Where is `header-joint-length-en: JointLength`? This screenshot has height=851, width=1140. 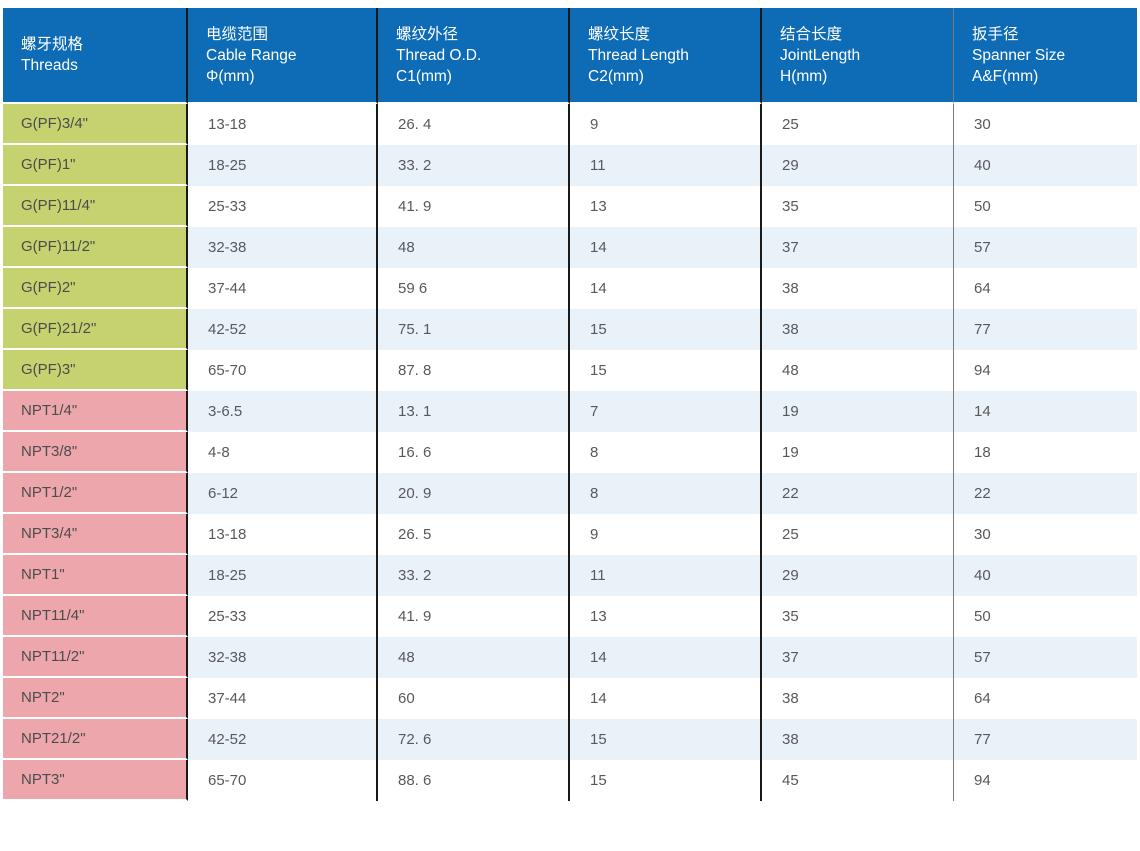
header-joint-length-en: JointLength is located at coordinates (820, 55).